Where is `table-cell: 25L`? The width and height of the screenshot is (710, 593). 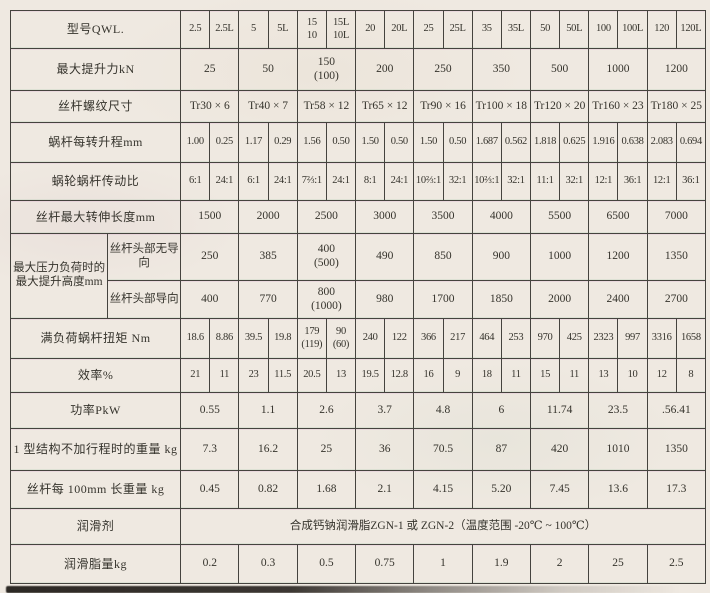
table-cell: 25L is located at coordinates (457, 29).